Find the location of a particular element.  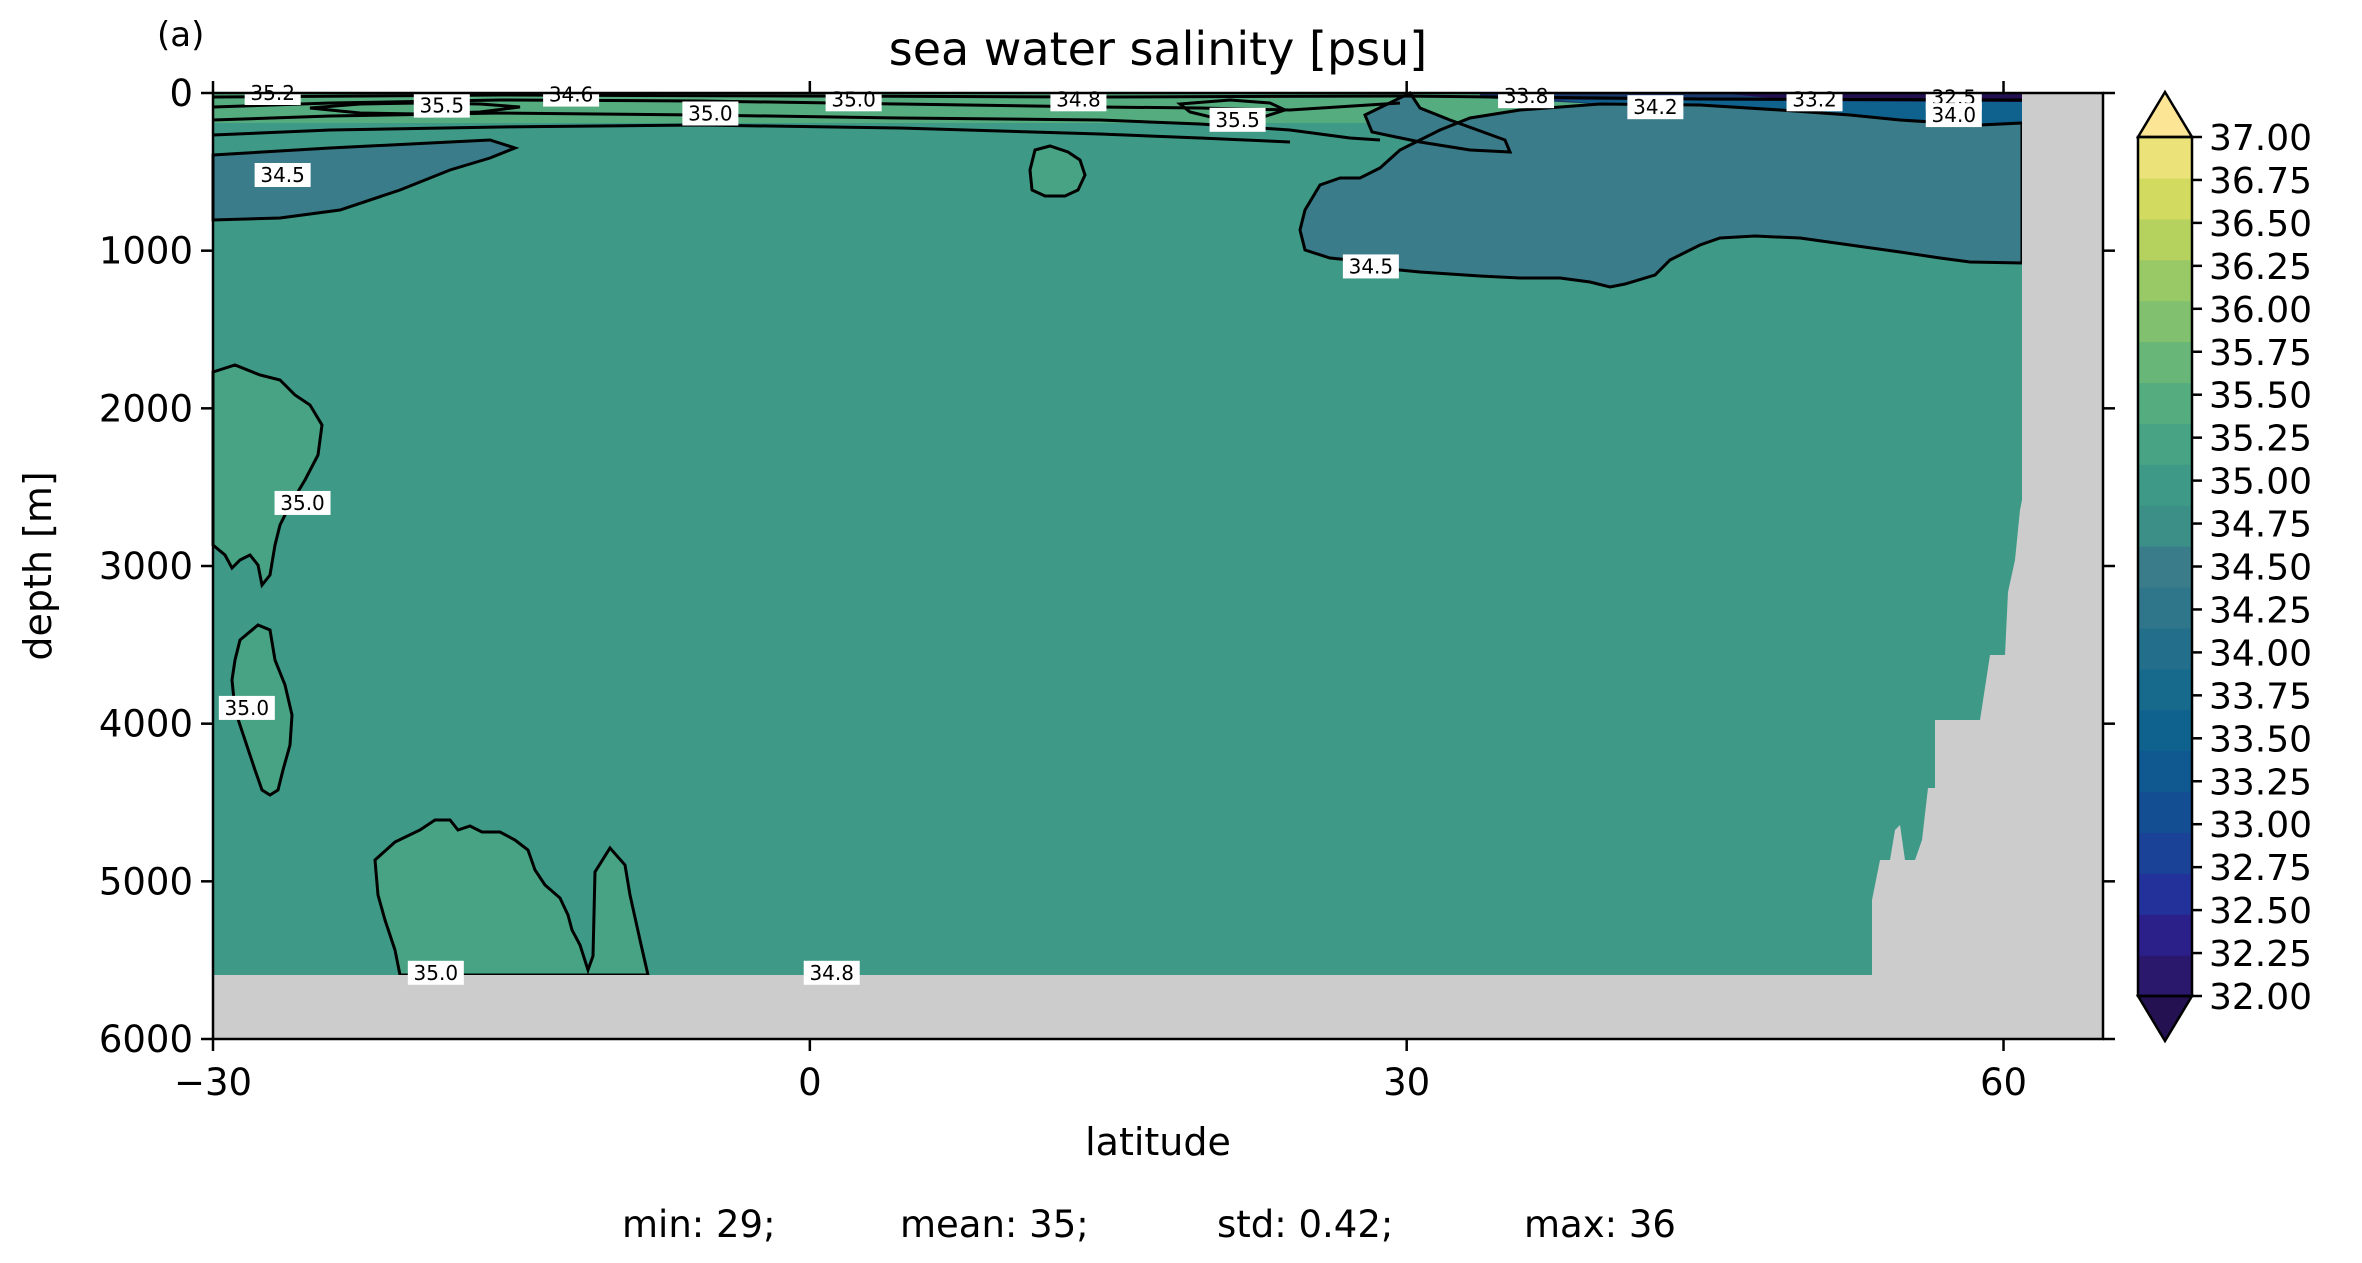

colorbar-tick-label: 32.25 is located at coordinates (2260, 954).